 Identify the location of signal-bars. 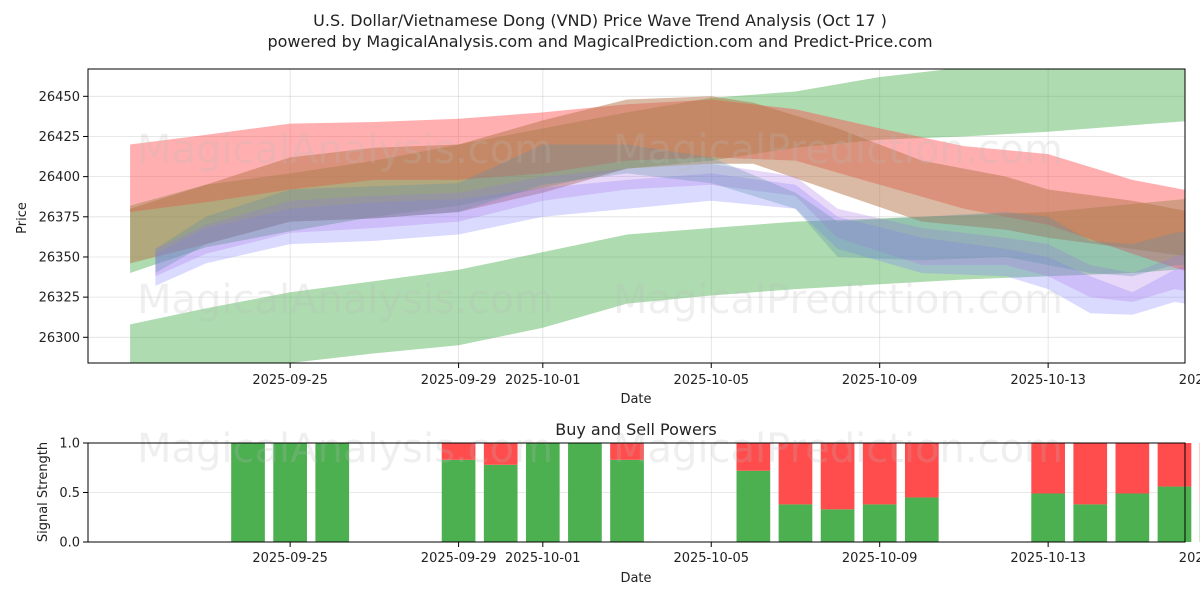
(715, 492).